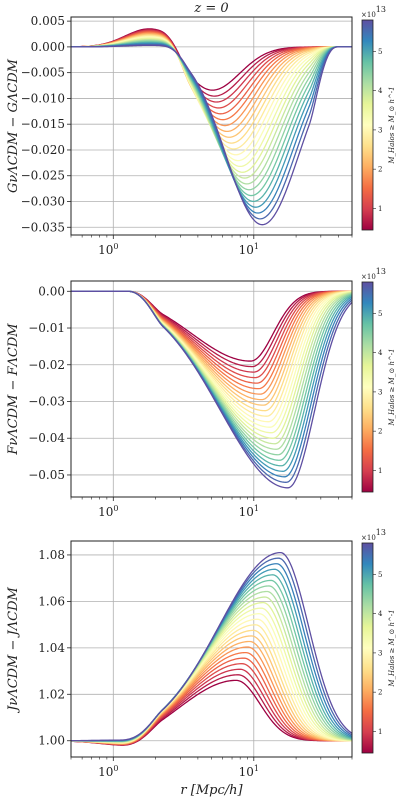 Image resolution: width=407 pixels, height=800 pixels. Describe the element at coordinates (43, 150) in the screenshot. I see `y-tick-label: −0.020` at that location.